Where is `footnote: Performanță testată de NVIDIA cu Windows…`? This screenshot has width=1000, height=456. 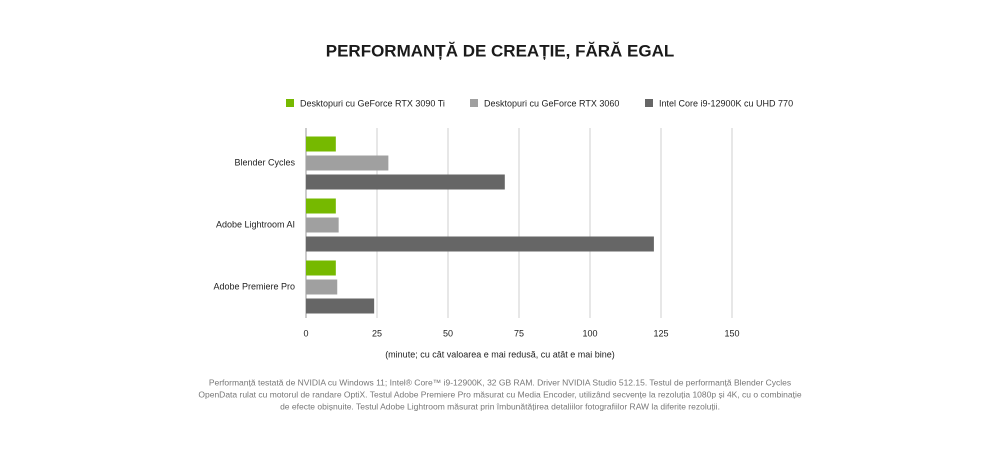
footnote: Performanță testată de NVIDIA cu Windows… is located at coordinates (500, 382).